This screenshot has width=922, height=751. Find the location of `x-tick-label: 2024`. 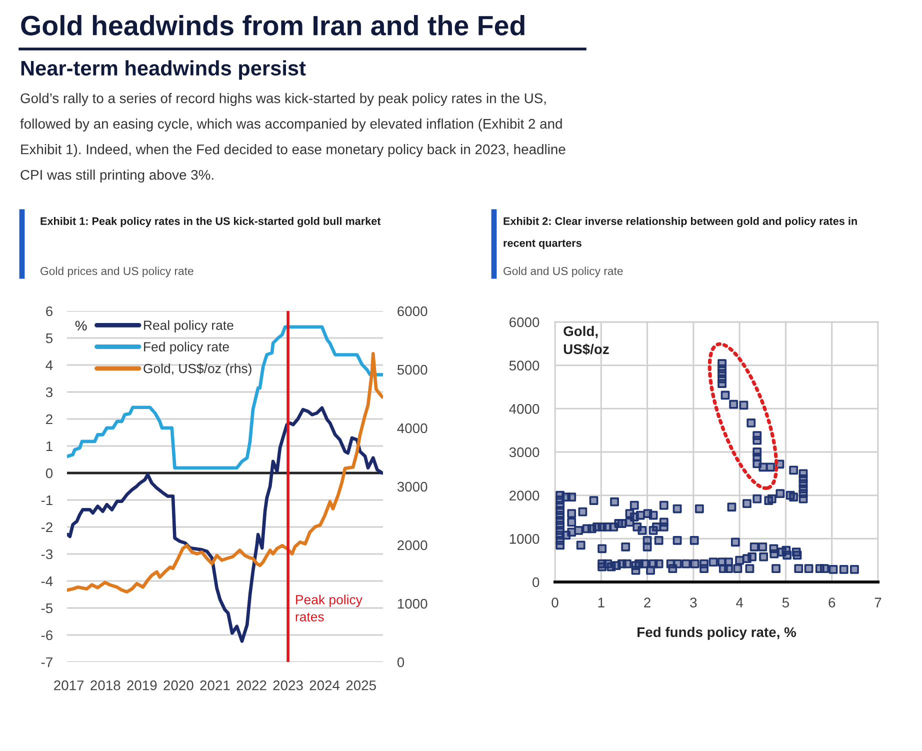

x-tick-label: 2024 is located at coordinates (325, 685).